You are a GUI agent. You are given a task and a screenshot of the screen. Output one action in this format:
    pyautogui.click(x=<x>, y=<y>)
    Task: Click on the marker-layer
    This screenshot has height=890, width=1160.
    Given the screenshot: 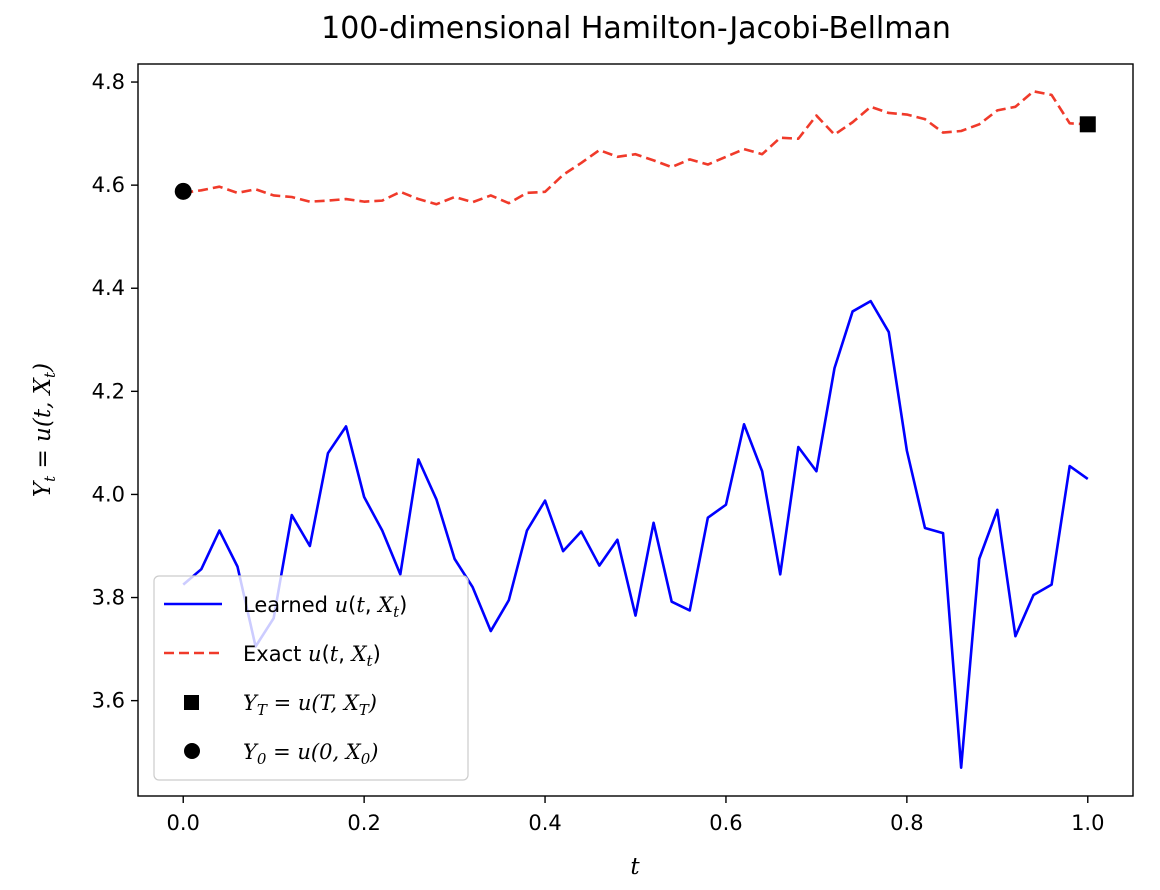 What is the action you would take?
    pyautogui.click(x=635, y=158)
    